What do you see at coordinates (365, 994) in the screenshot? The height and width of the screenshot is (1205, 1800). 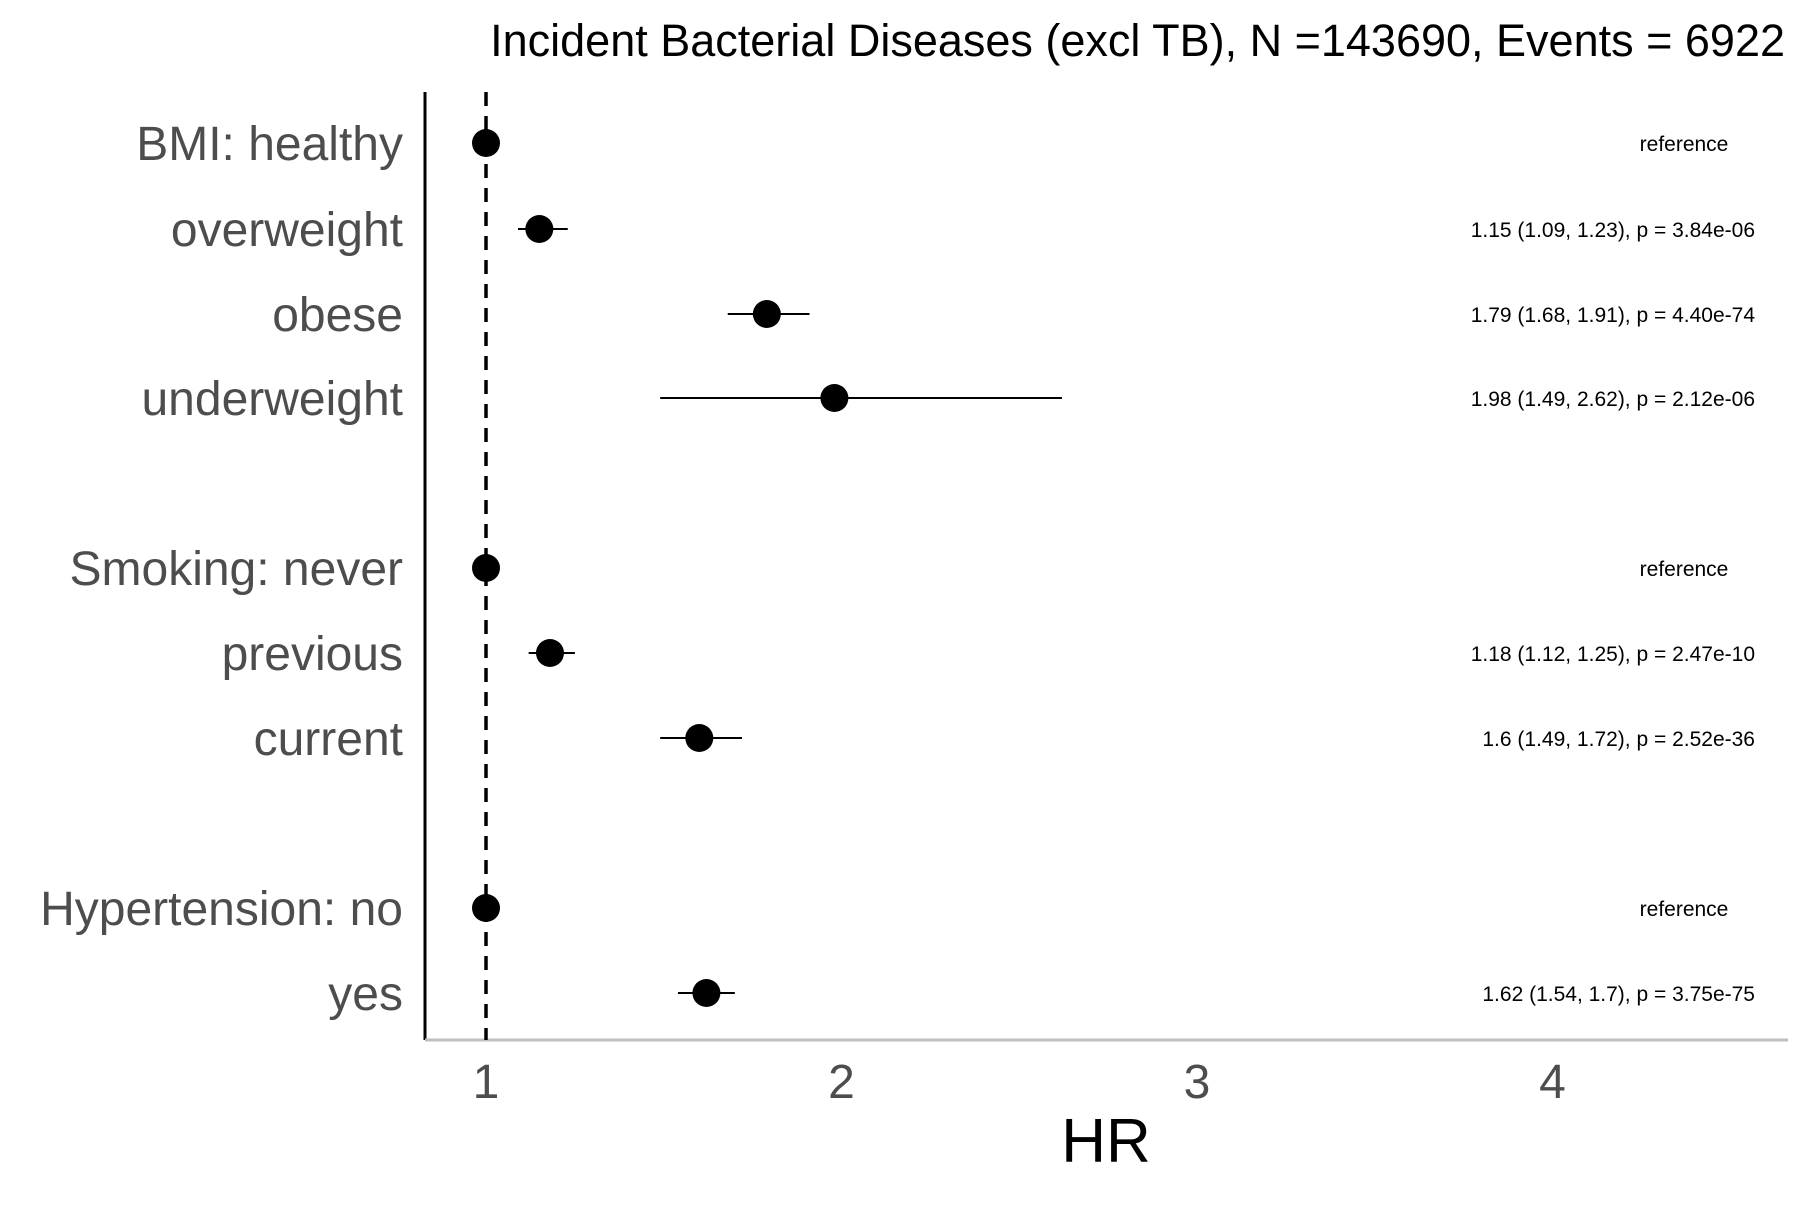 I see `row-label: yes` at bounding box center [365, 994].